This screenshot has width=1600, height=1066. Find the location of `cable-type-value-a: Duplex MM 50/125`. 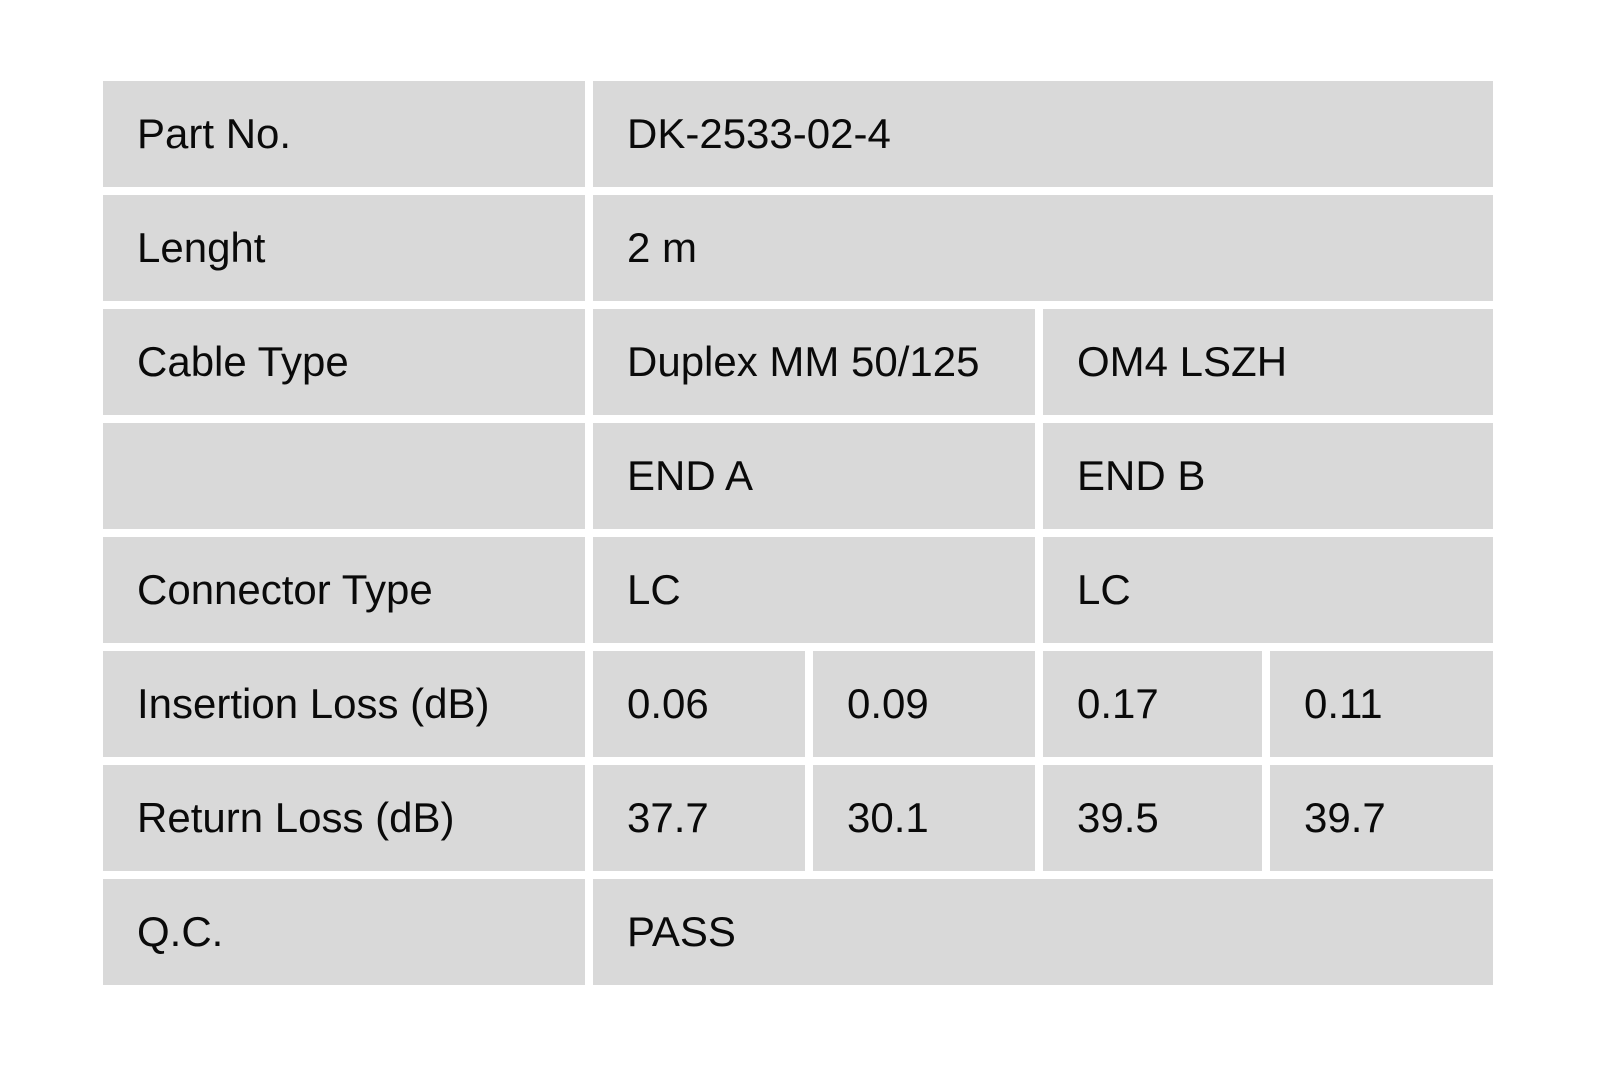

cable-type-value-a: Duplex MM 50/125 is located at coordinates (814, 362).